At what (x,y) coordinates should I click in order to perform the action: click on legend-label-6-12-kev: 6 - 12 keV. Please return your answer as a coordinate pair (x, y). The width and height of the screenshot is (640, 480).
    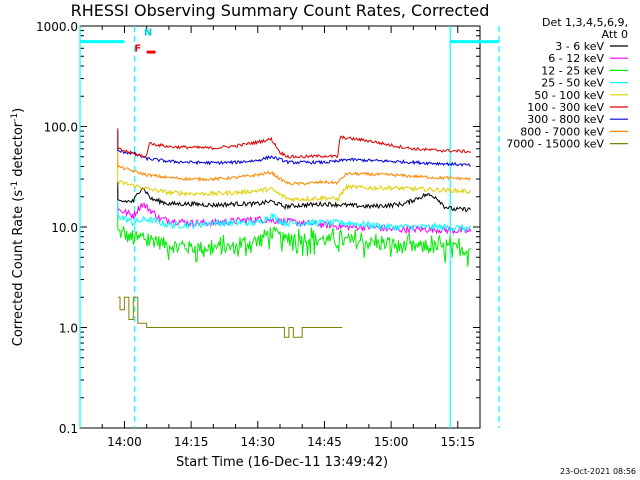
    Looking at the image, I should click on (576, 58).